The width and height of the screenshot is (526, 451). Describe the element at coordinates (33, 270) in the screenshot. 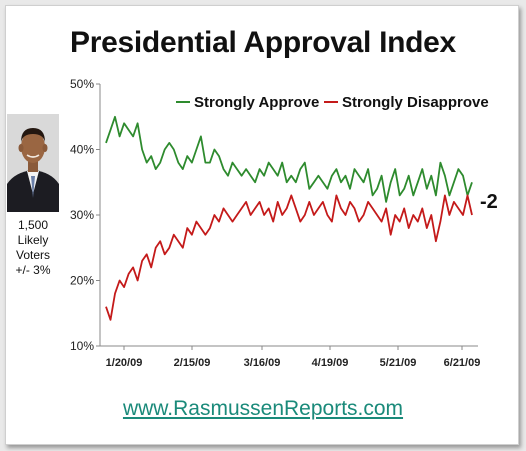

I see `sample-margin: +/- 3%` at that location.